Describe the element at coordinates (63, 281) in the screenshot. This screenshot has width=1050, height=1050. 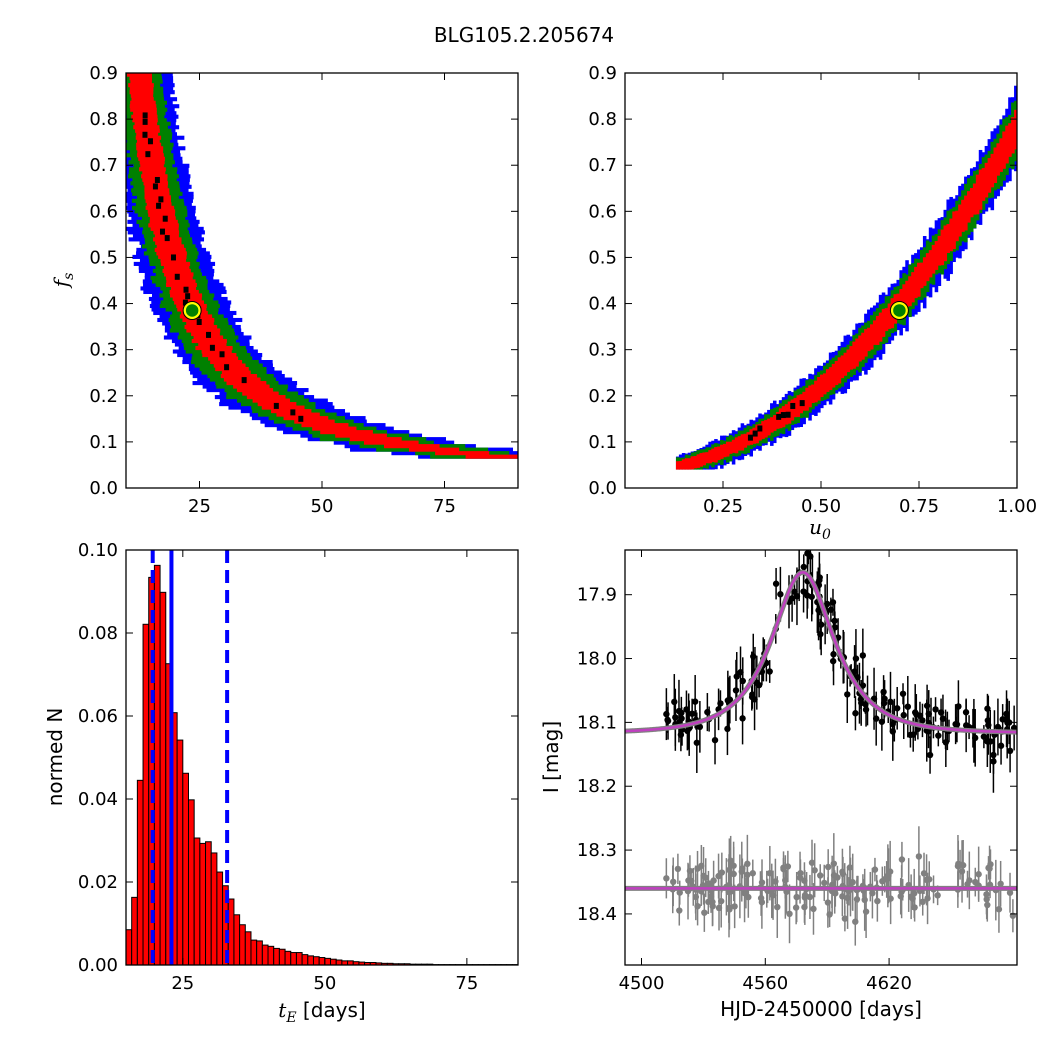
I see `y-axis-label: fs` at that location.